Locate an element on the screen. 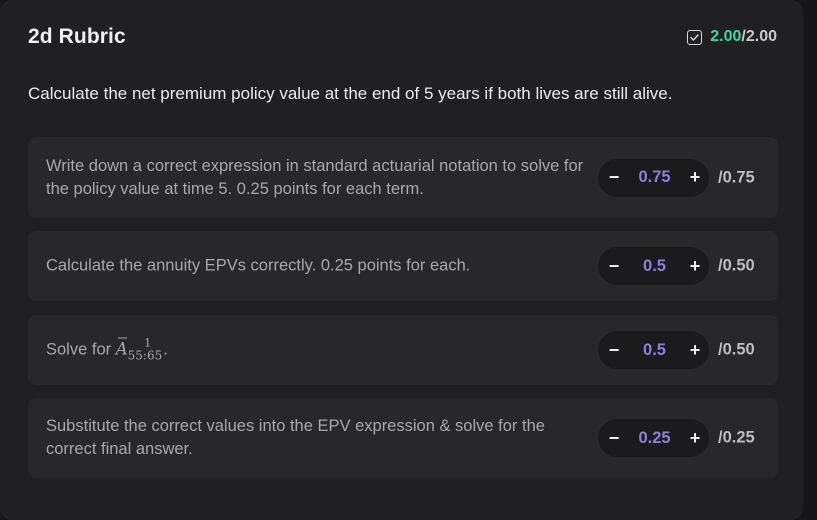 This screenshot has height=520, width=817. rubric-score: 2.00 / 2.00 is located at coordinates (732, 37).